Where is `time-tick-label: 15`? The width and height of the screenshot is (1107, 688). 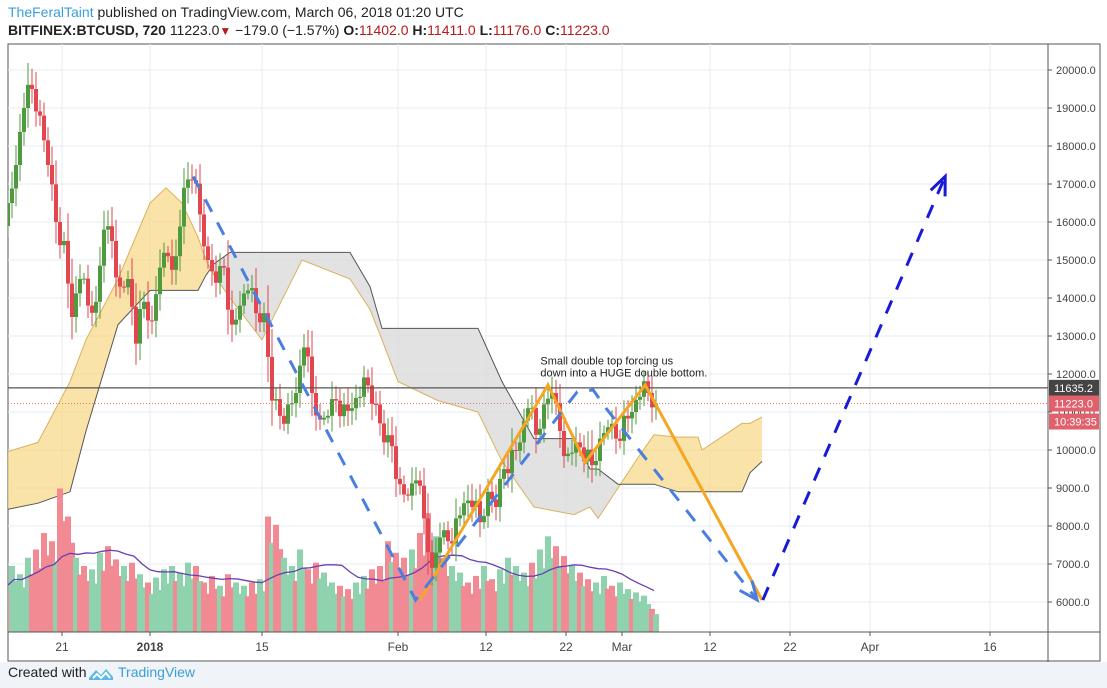 time-tick-label: 15 is located at coordinates (262, 647).